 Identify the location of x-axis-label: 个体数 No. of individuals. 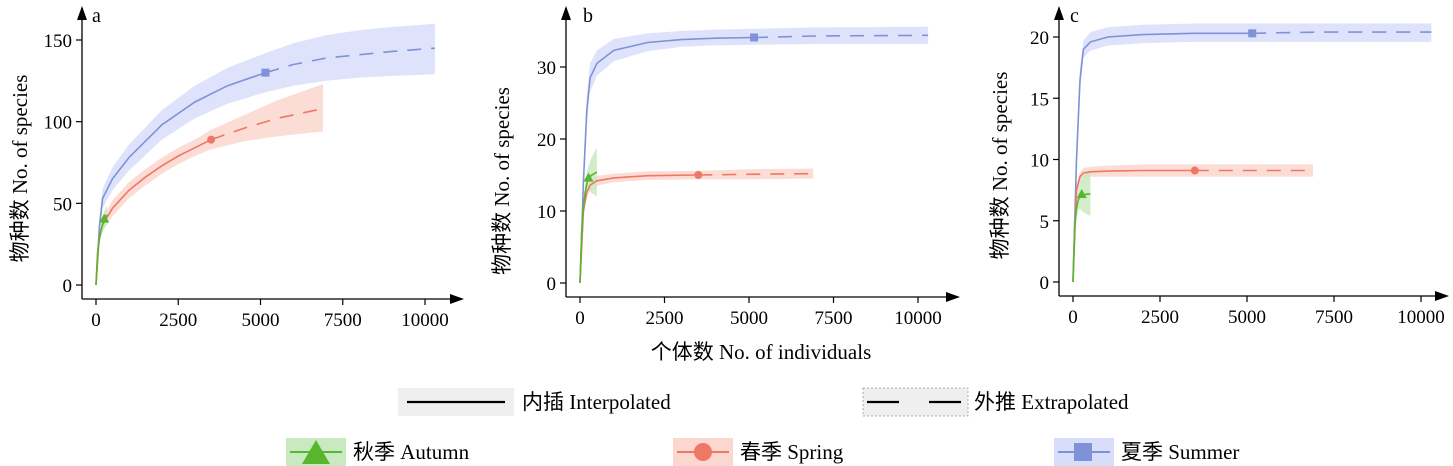
(761, 352).